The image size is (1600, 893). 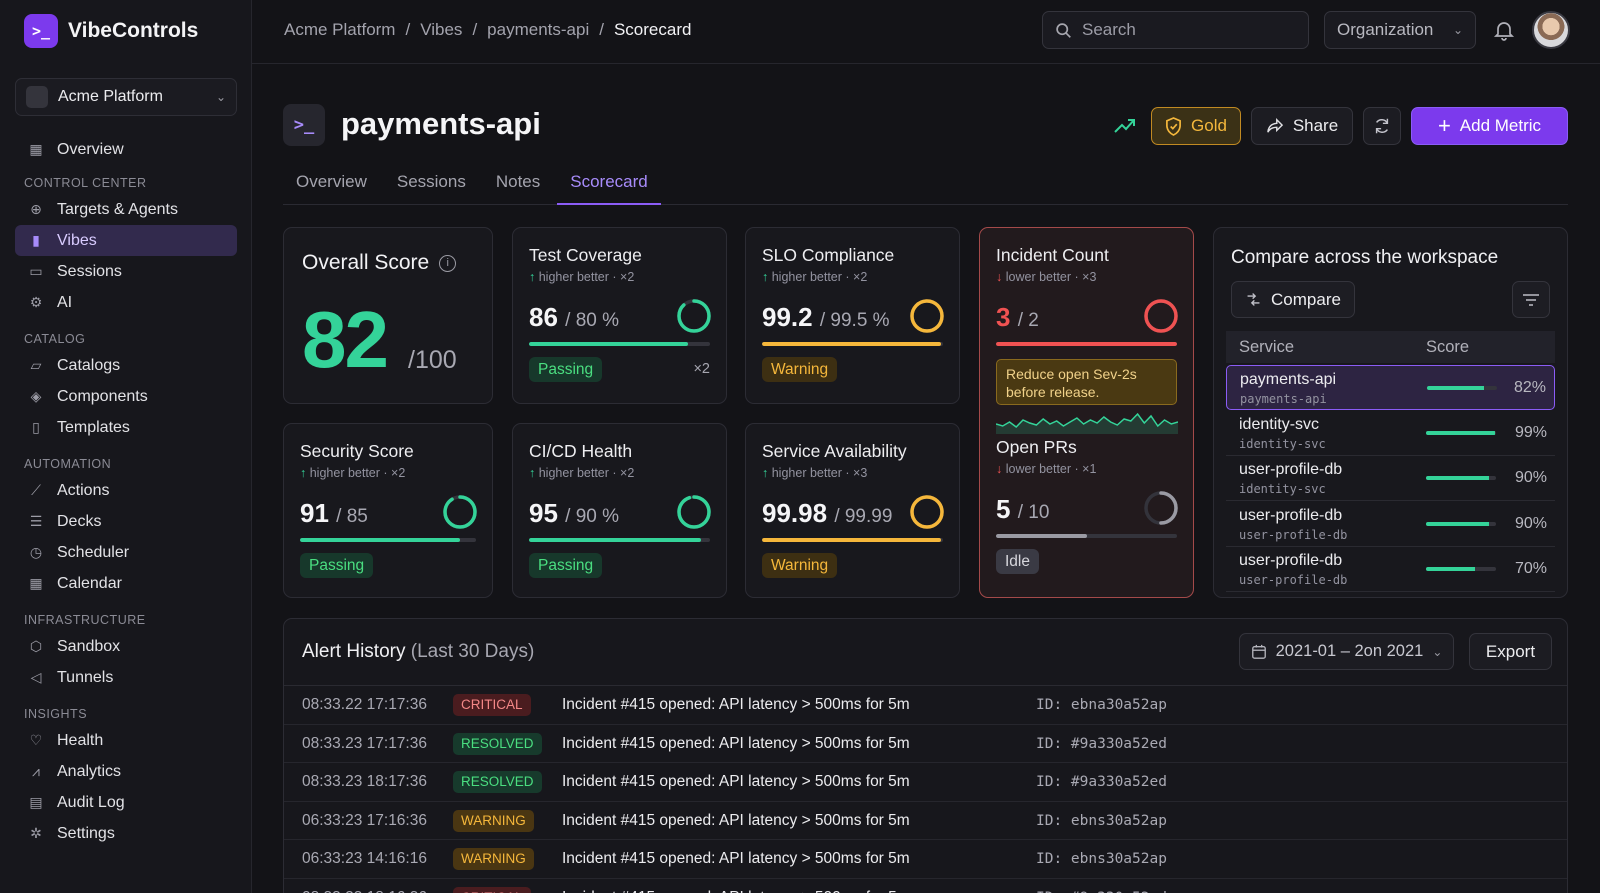 I want to click on sidebar-item-actions: ⟋ Actions, so click(x=126, y=490).